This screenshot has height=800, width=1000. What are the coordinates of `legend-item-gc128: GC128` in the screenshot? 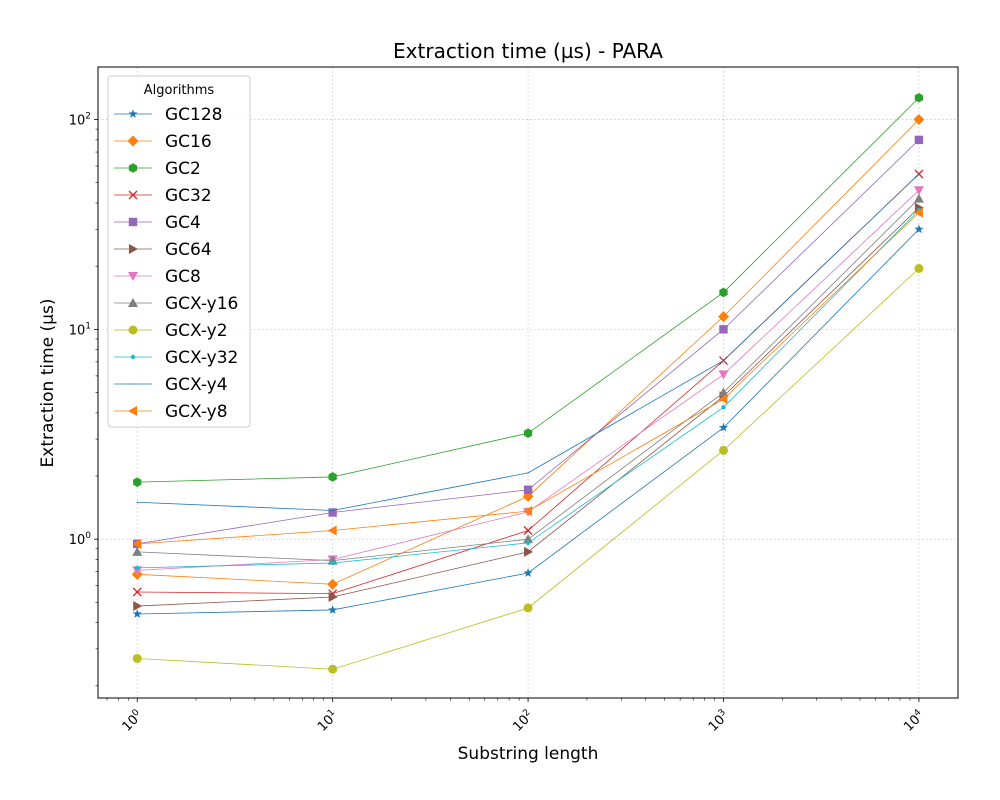 It's located at (168, 115).